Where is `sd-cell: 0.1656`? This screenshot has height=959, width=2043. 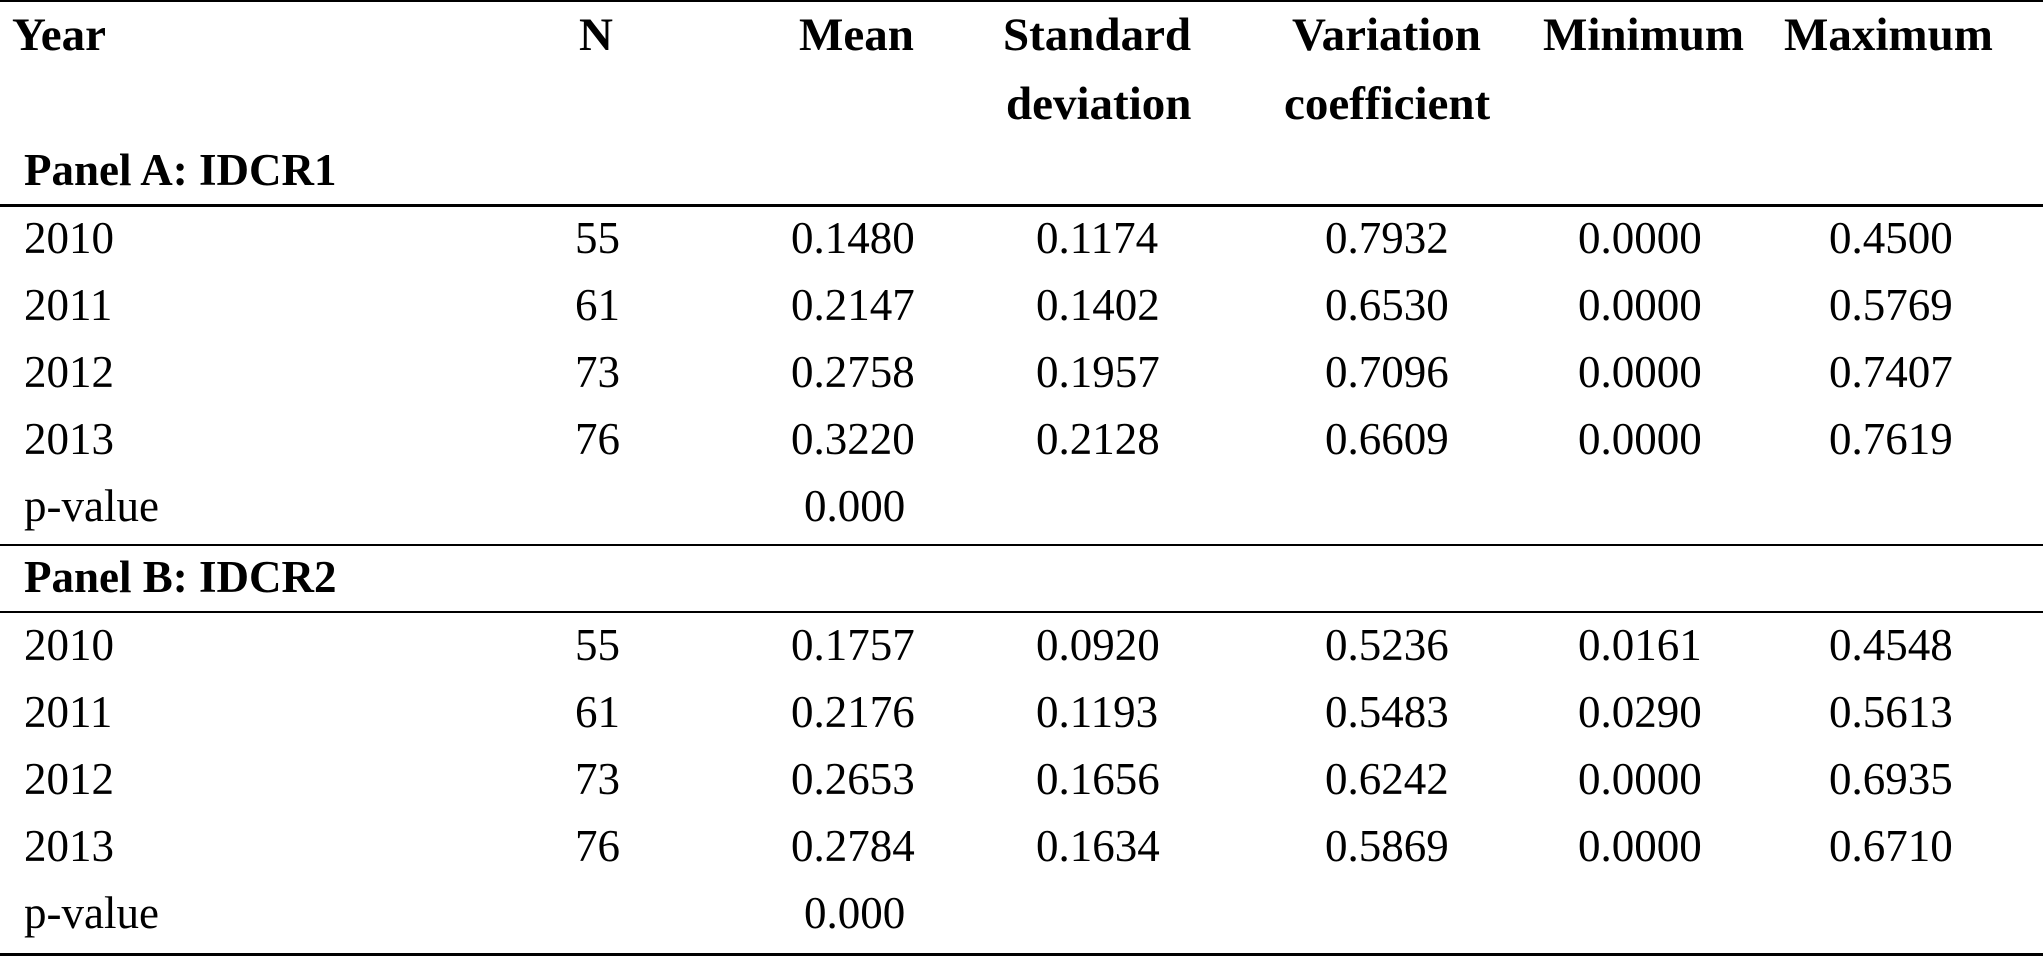 sd-cell: 0.1656 is located at coordinates (1098, 779).